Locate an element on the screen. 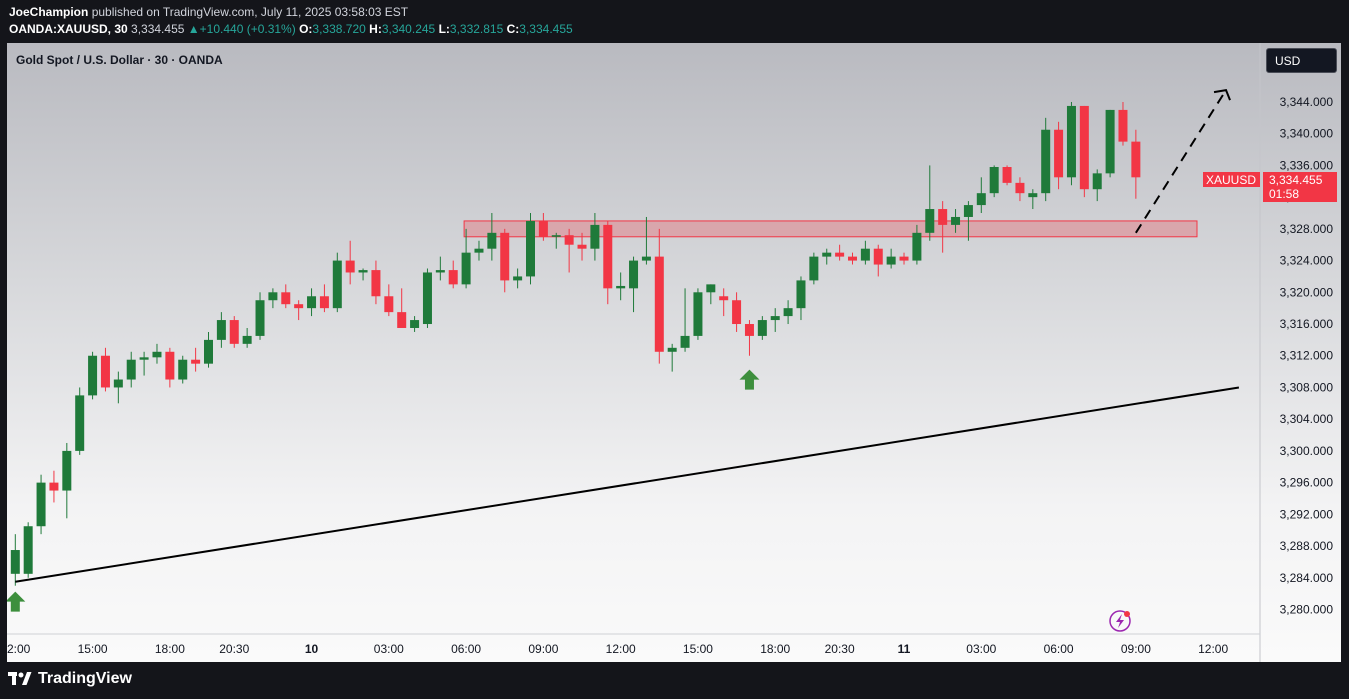 This screenshot has width=1349, height=699. lightning-icon-glyph is located at coordinates (1120, 621).